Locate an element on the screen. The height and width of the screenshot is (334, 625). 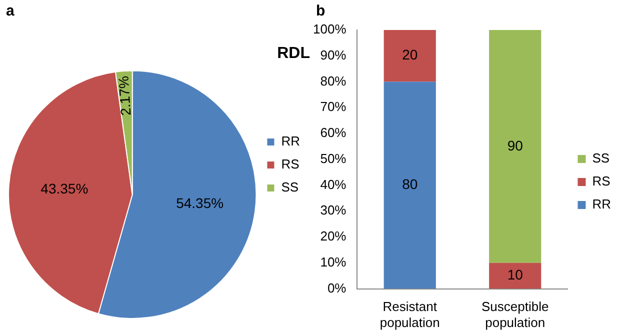
data-label: 10 is located at coordinates (515, 274).